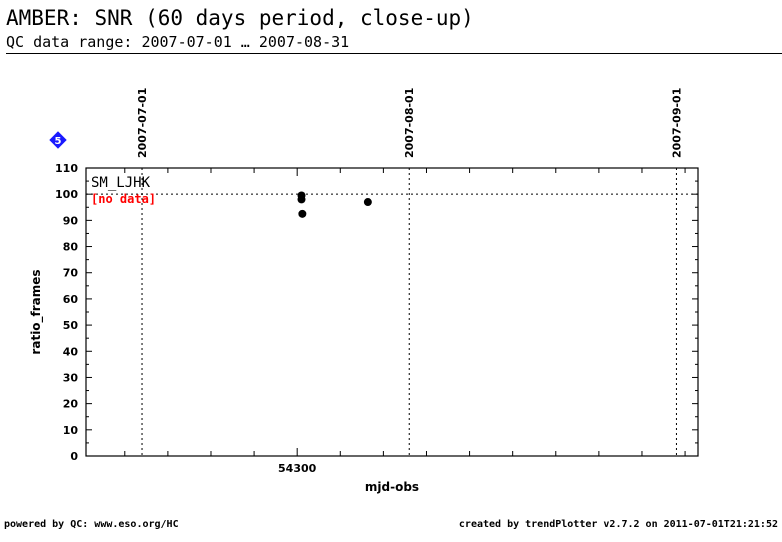 The image size is (782, 542). What do you see at coordinates (240, 18) in the screenshot?
I see `chart-title: AMBER: SNR (60 days period, close-up)` at bounding box center [240, 18].